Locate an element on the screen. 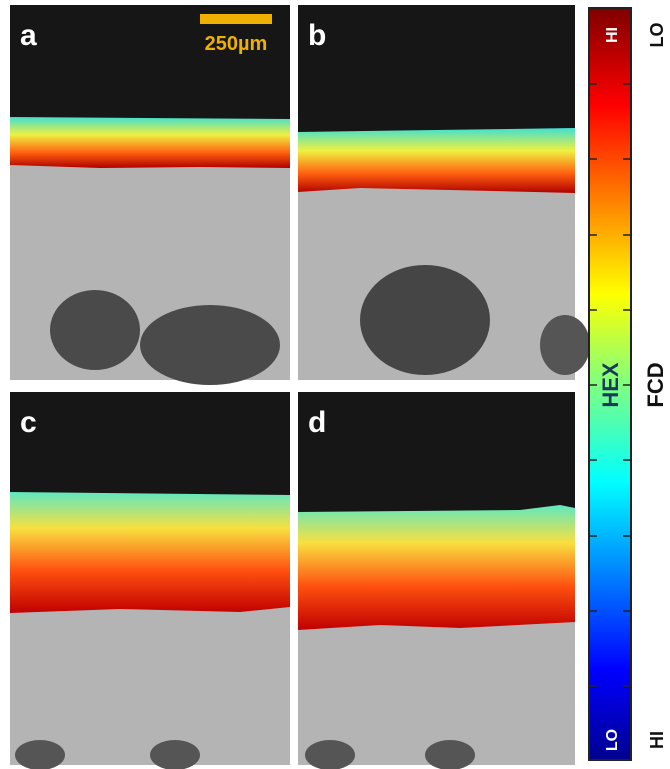  panel-label: a is located at coordinates (28, 35).